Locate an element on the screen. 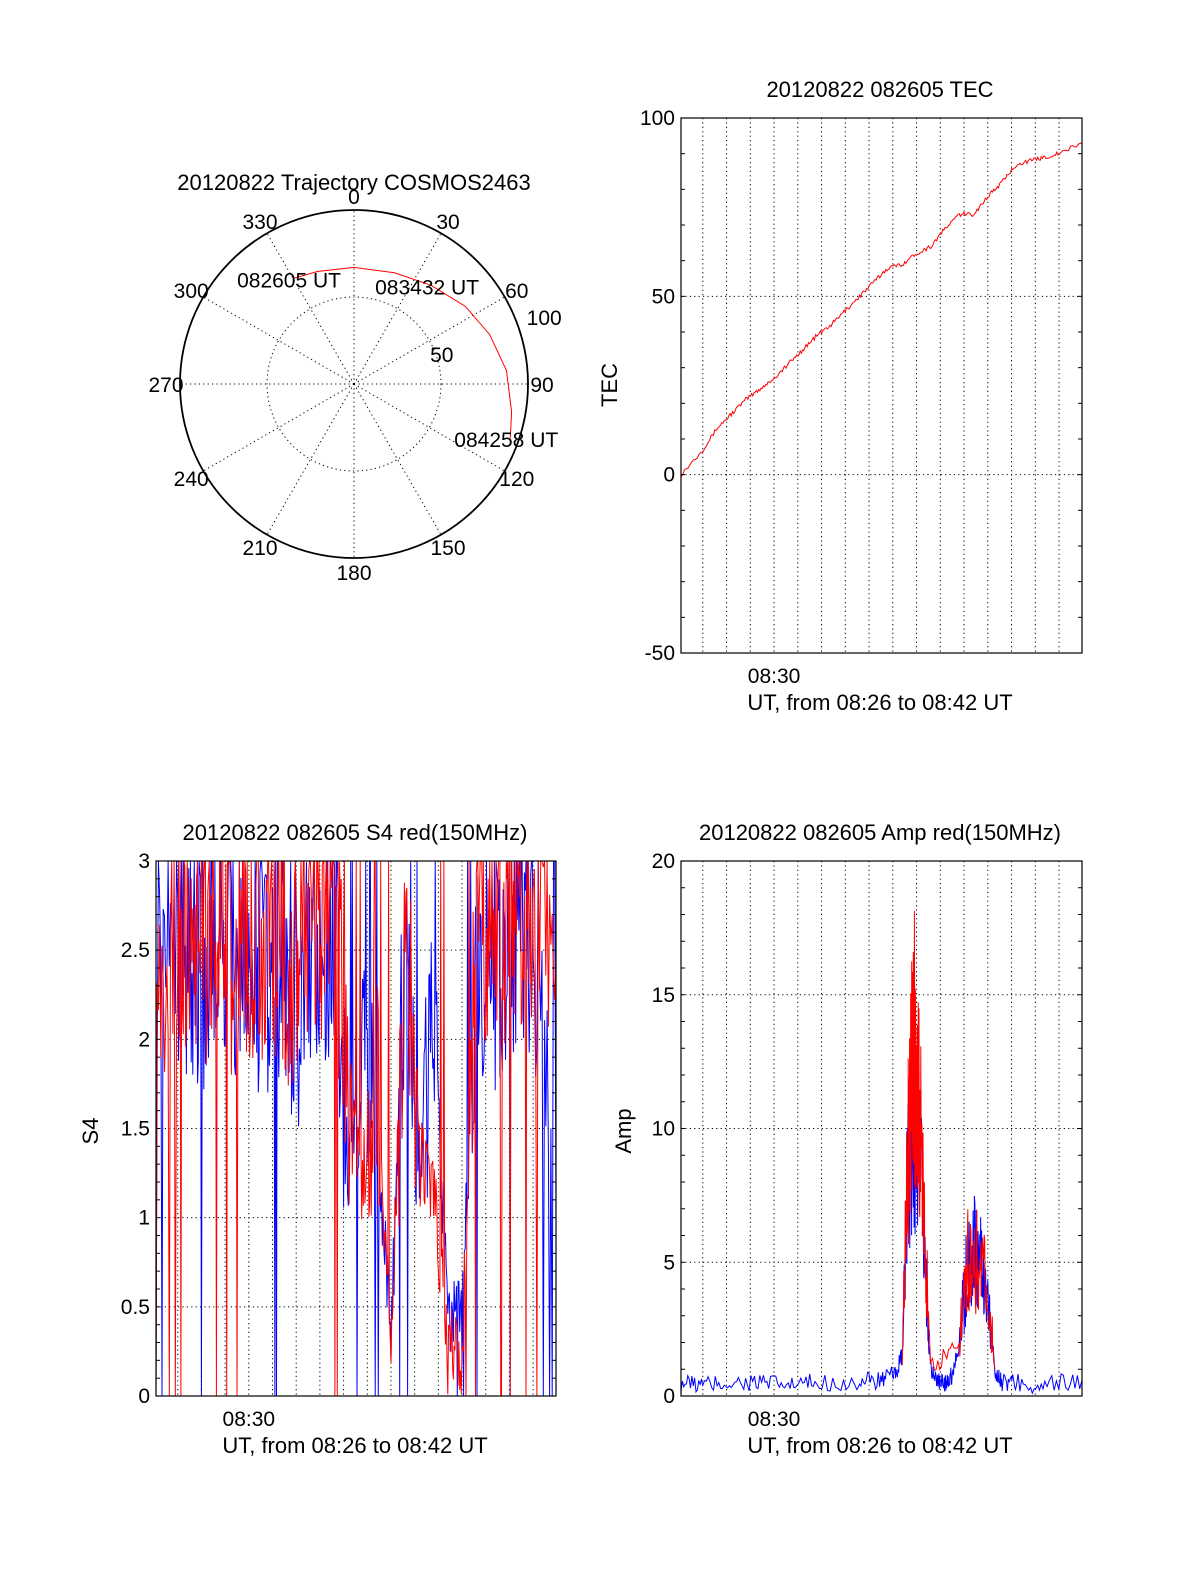 This screenshot has width=1200, height=1575. s4-series is located at coordinates (356, 1128).